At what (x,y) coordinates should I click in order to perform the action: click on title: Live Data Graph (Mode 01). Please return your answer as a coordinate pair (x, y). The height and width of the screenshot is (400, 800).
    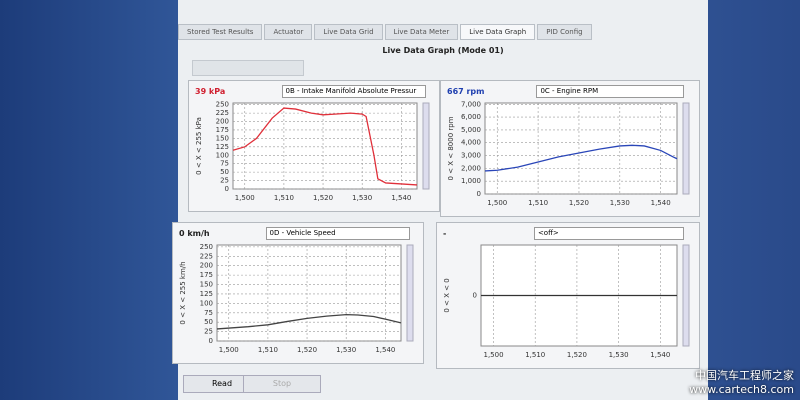
    Looking at the image, I should click on (443, 50).